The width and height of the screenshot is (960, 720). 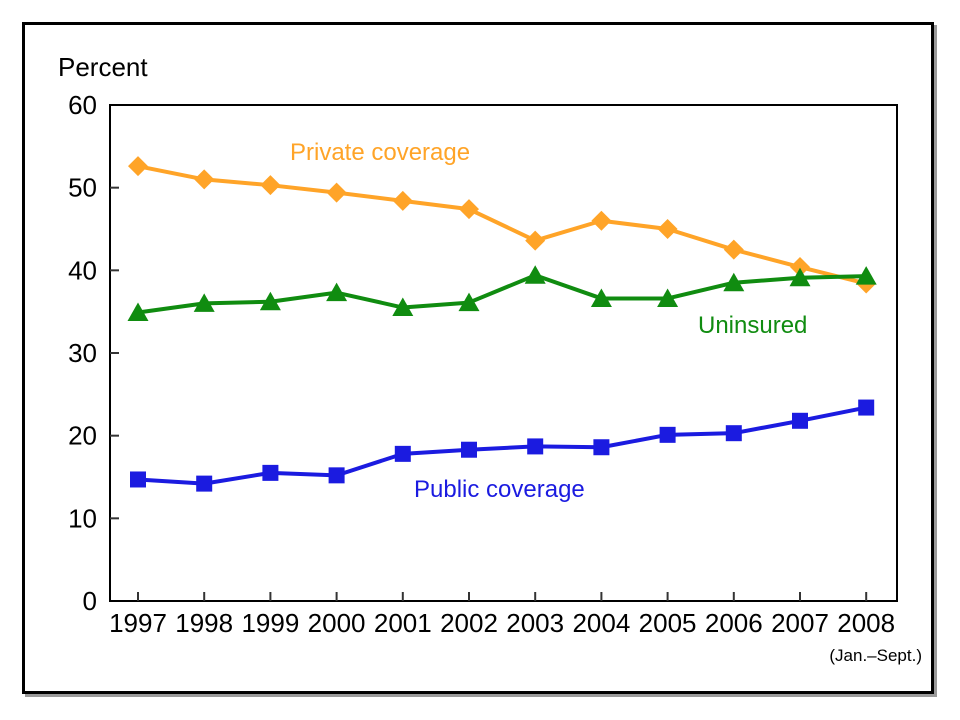 What do you see at coordinates (502, 294) in the screenshot?
I see `series-line-uninsured` at bounding box center [502, 294].